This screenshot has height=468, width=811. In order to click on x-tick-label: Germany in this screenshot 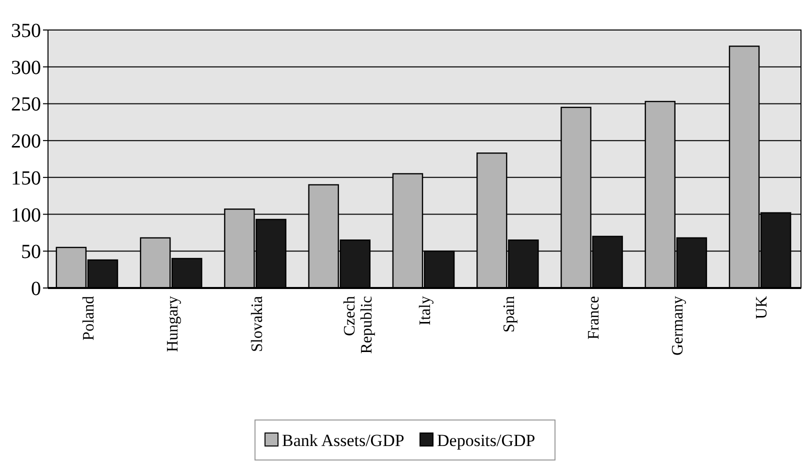, I will do `click(678, 326)`.